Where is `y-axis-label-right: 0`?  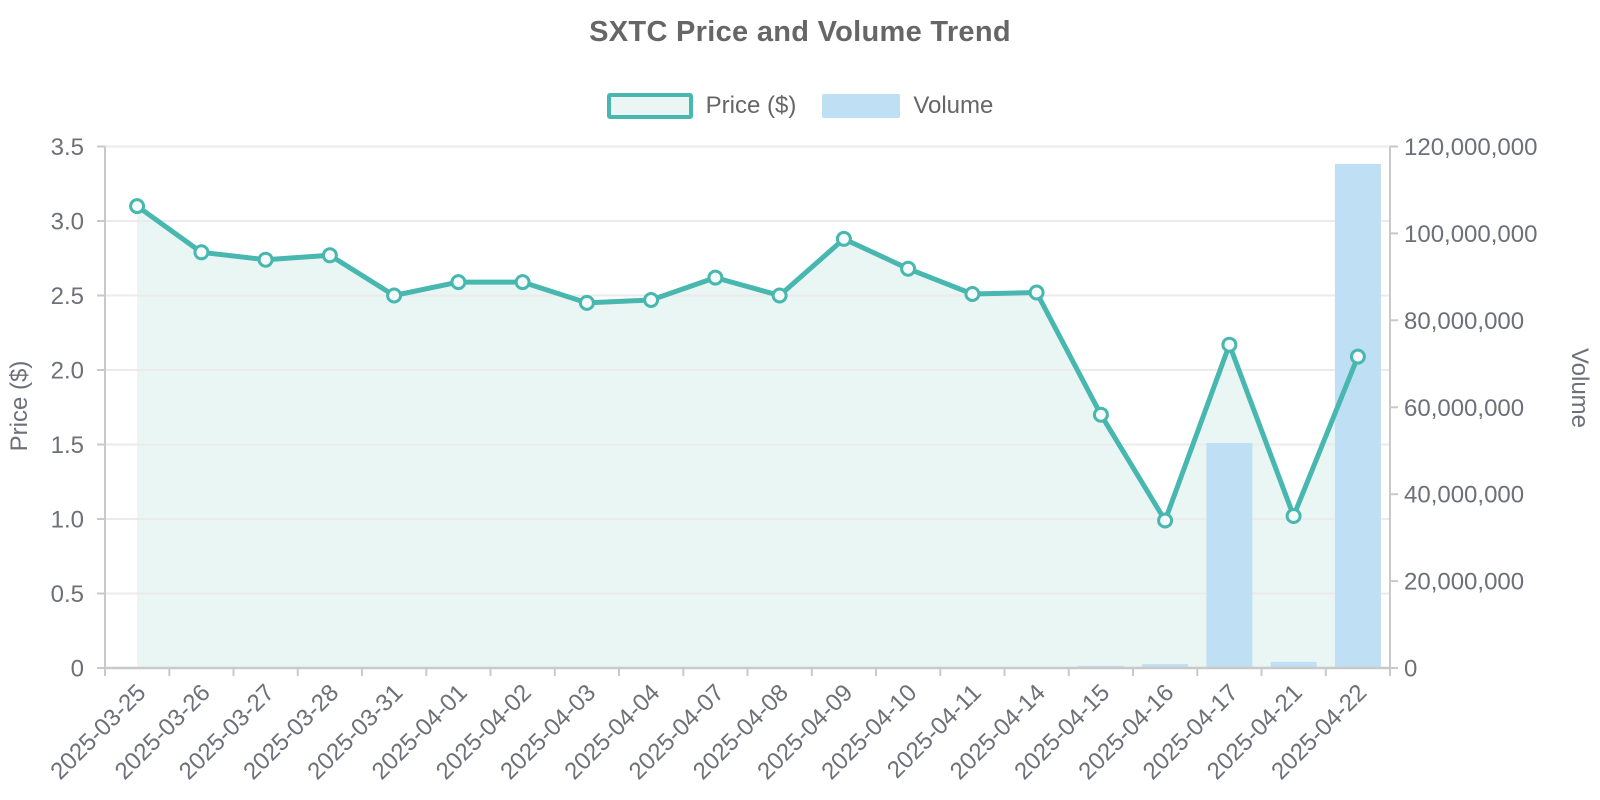 y-axis-label-right: 0 is located at coordinates (1410, 669).